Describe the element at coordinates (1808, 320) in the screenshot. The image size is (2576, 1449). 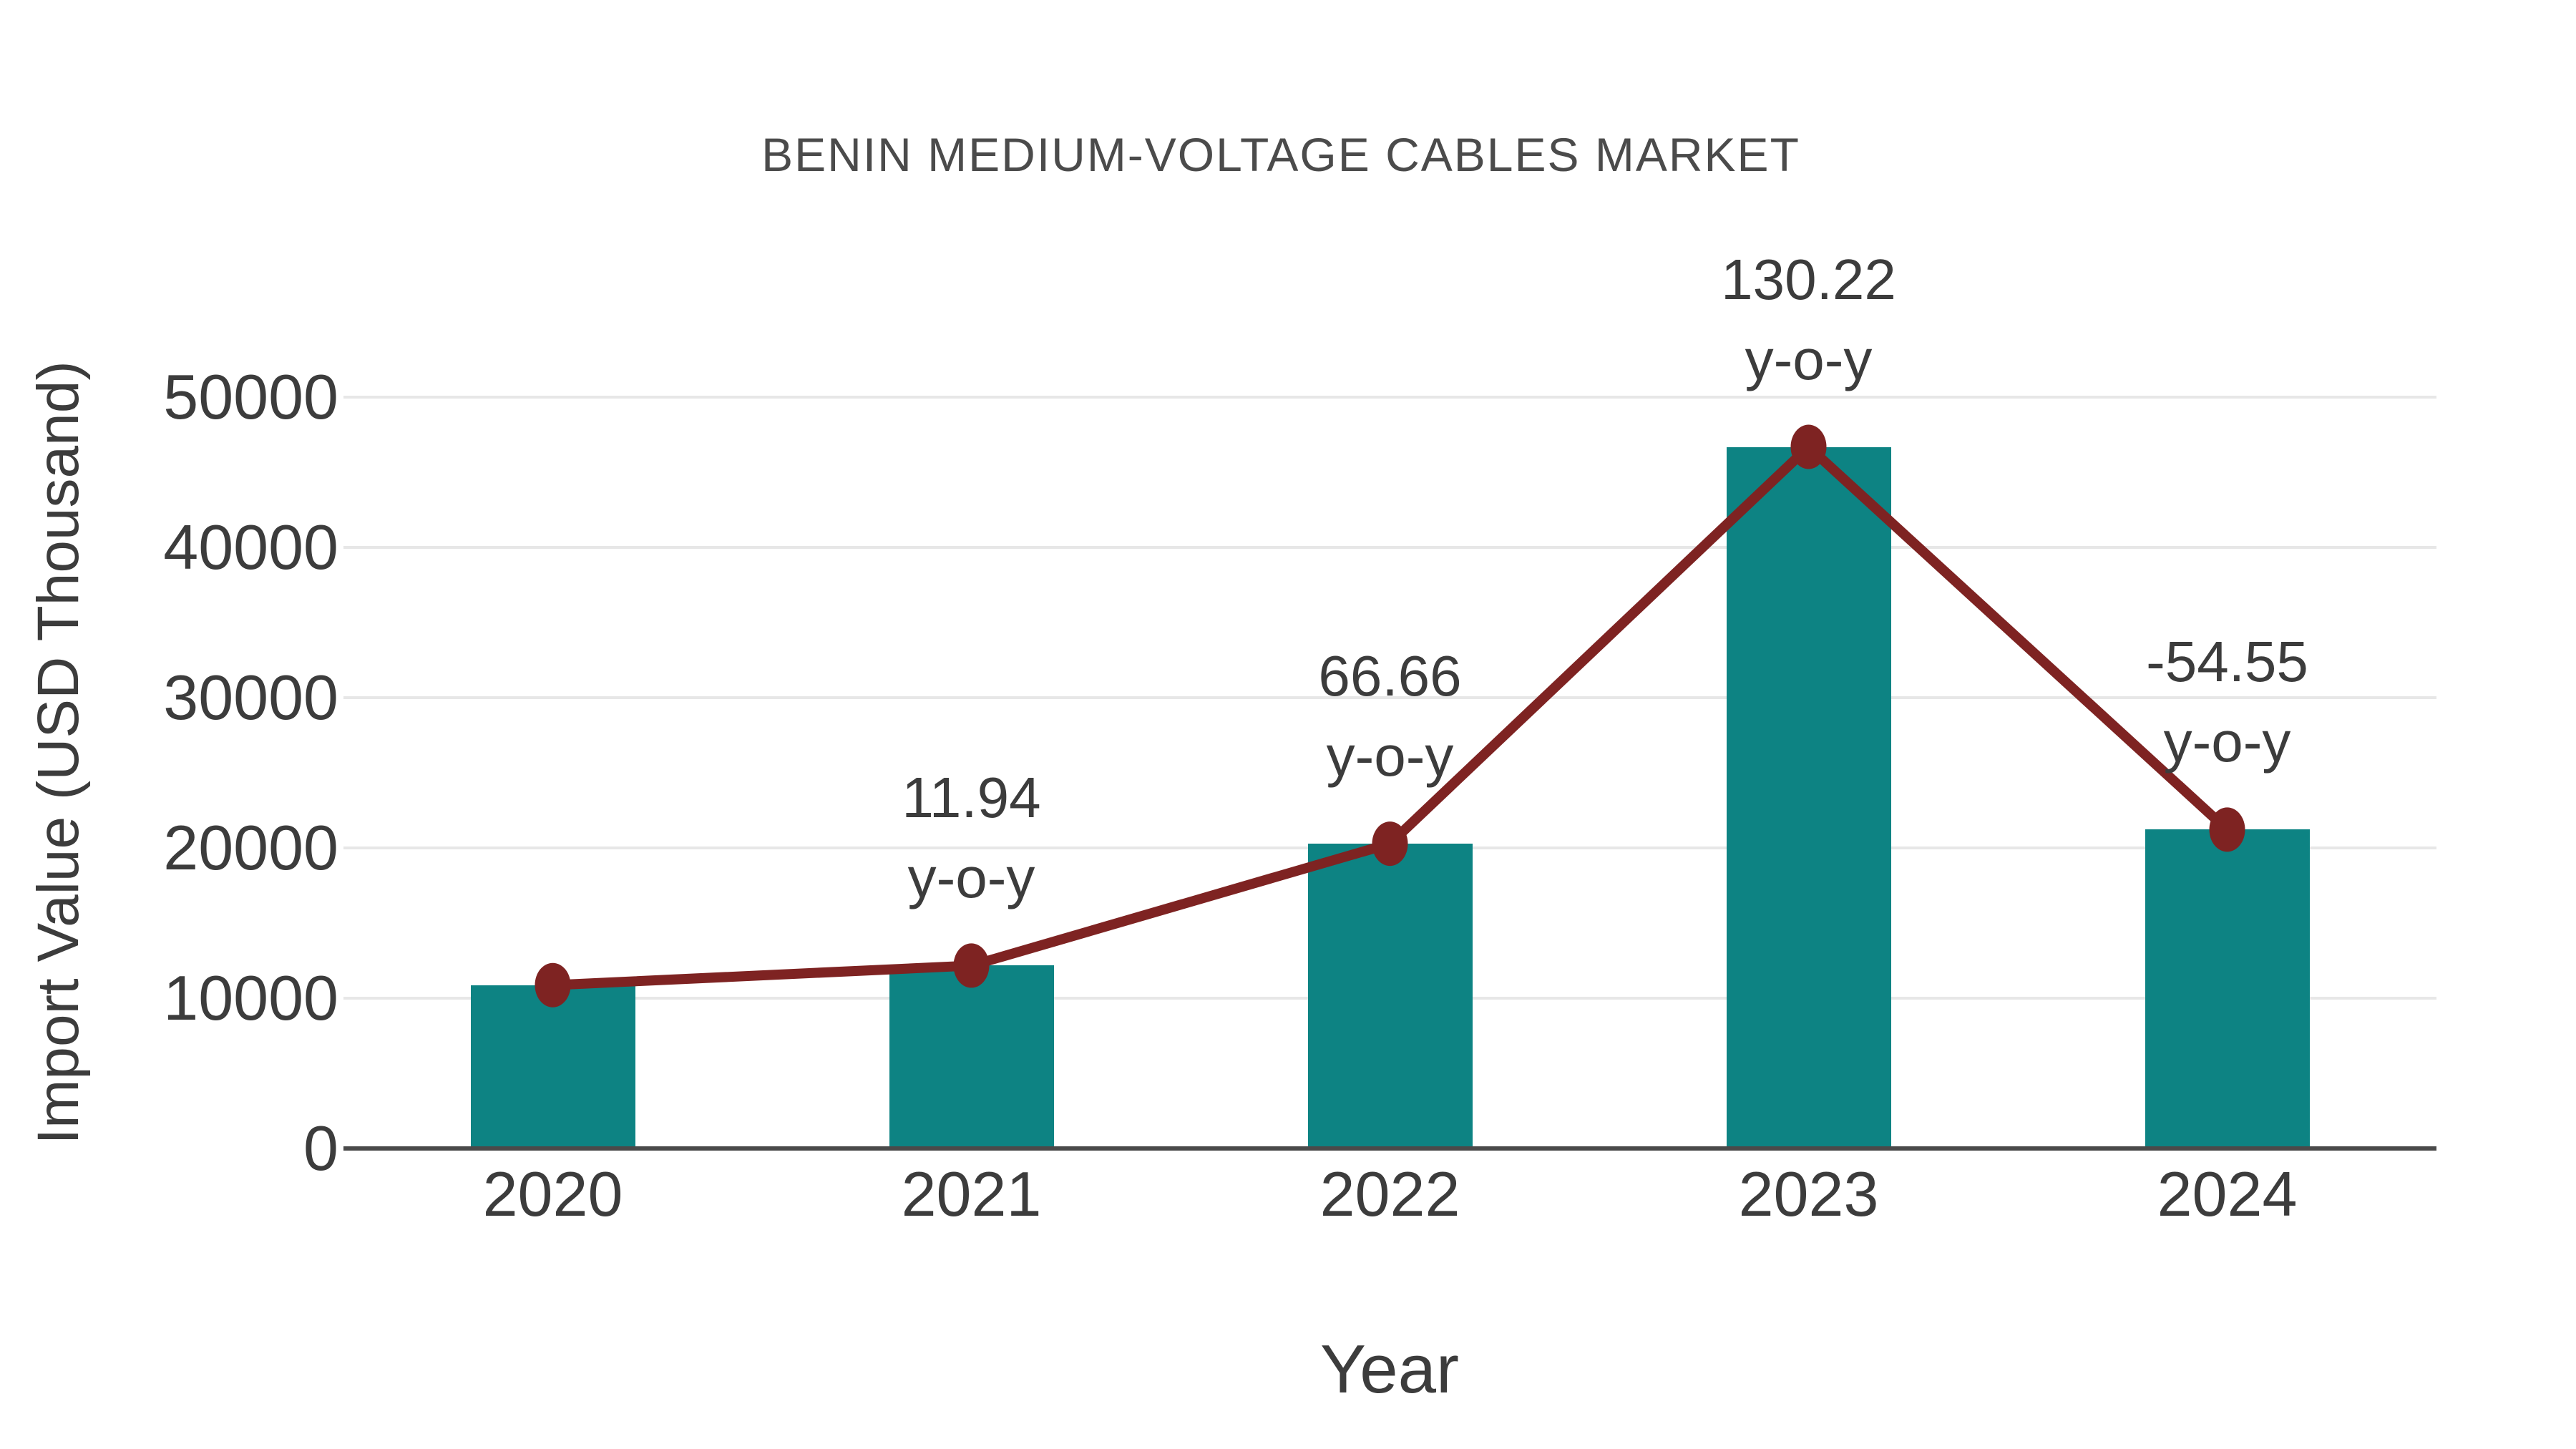
I see `yoy-annotation: 130.22 y-o-y` at that location.